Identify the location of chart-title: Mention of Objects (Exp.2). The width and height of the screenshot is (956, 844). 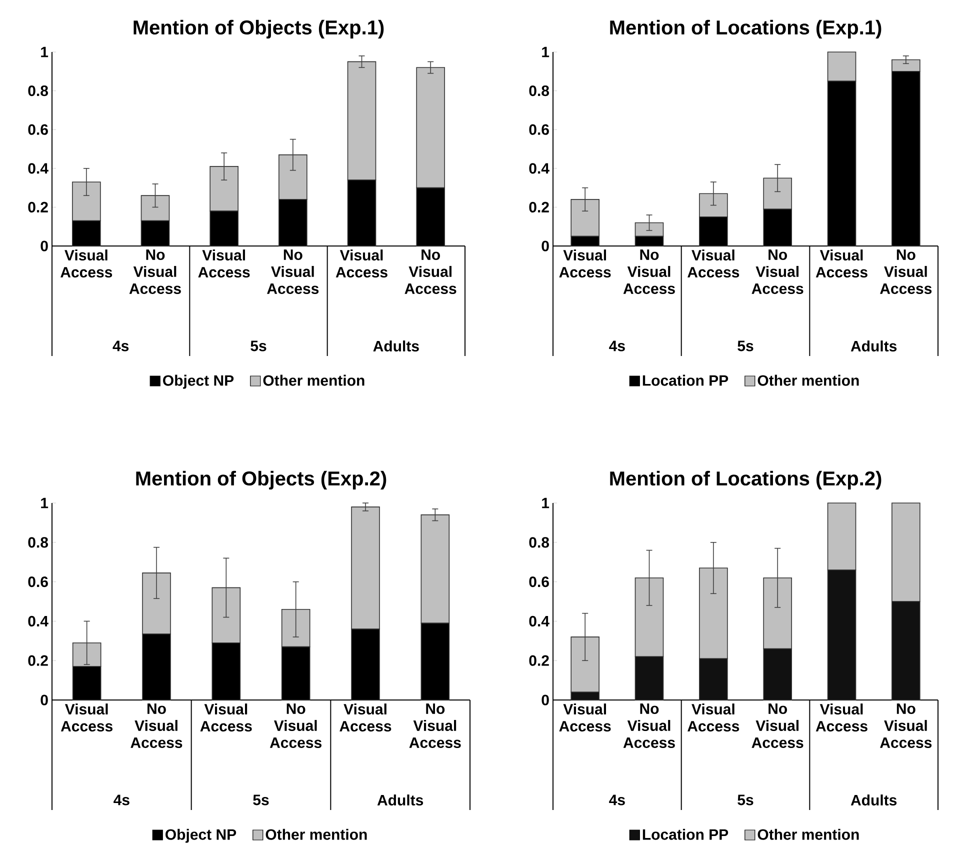
(261, 480).